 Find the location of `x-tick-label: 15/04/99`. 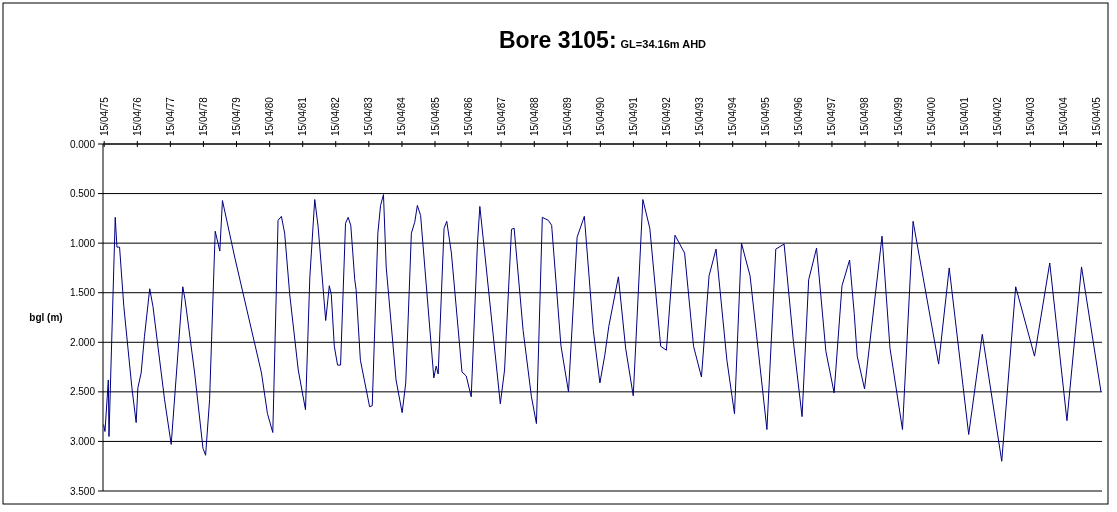

x-tick-label: 15/04/99 is located at coordinates (898, 116).